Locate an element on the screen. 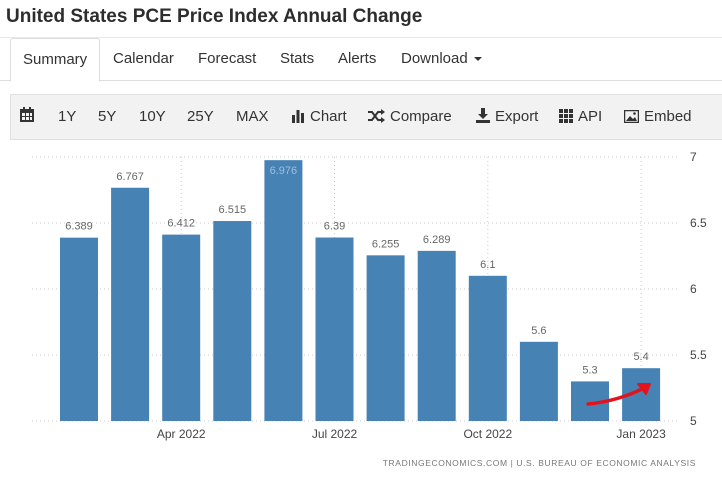 The height and width of the screenshot is (478, 722). compare-button: Compare is located at coordinates (409, 117).